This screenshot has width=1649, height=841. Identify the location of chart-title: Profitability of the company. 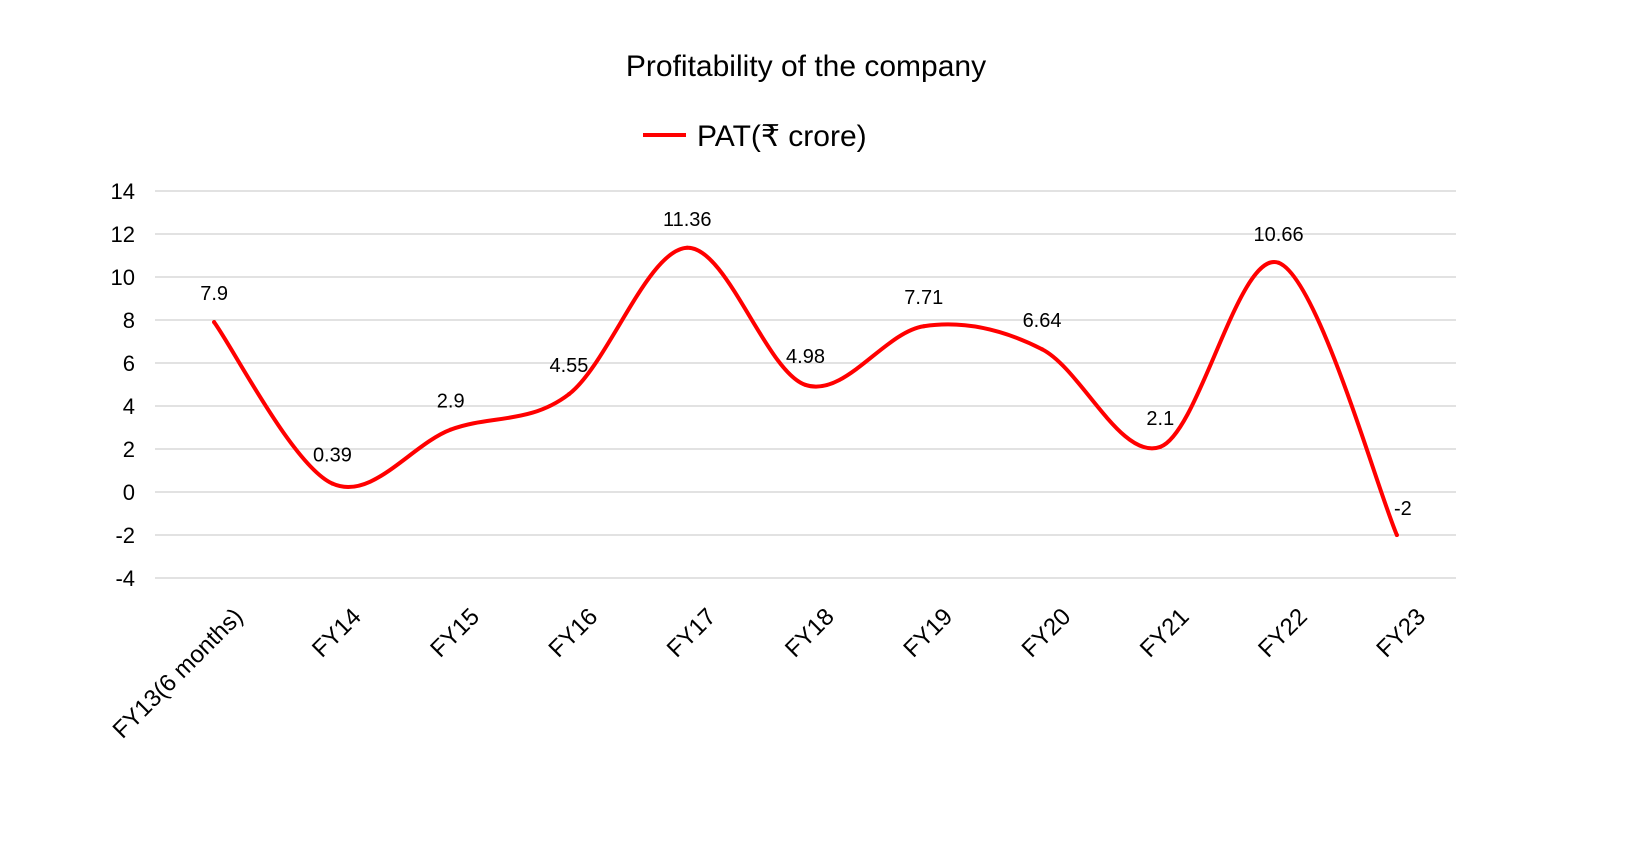
(806, 66).